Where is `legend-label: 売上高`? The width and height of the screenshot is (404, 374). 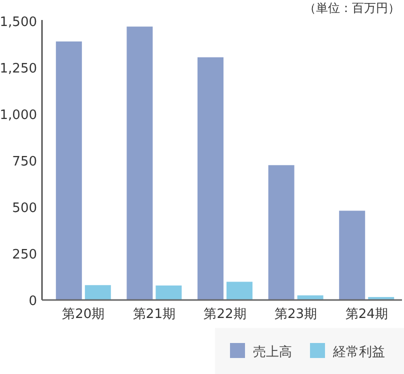 legend-label: 売上高 is located at coordinates (272, 352).